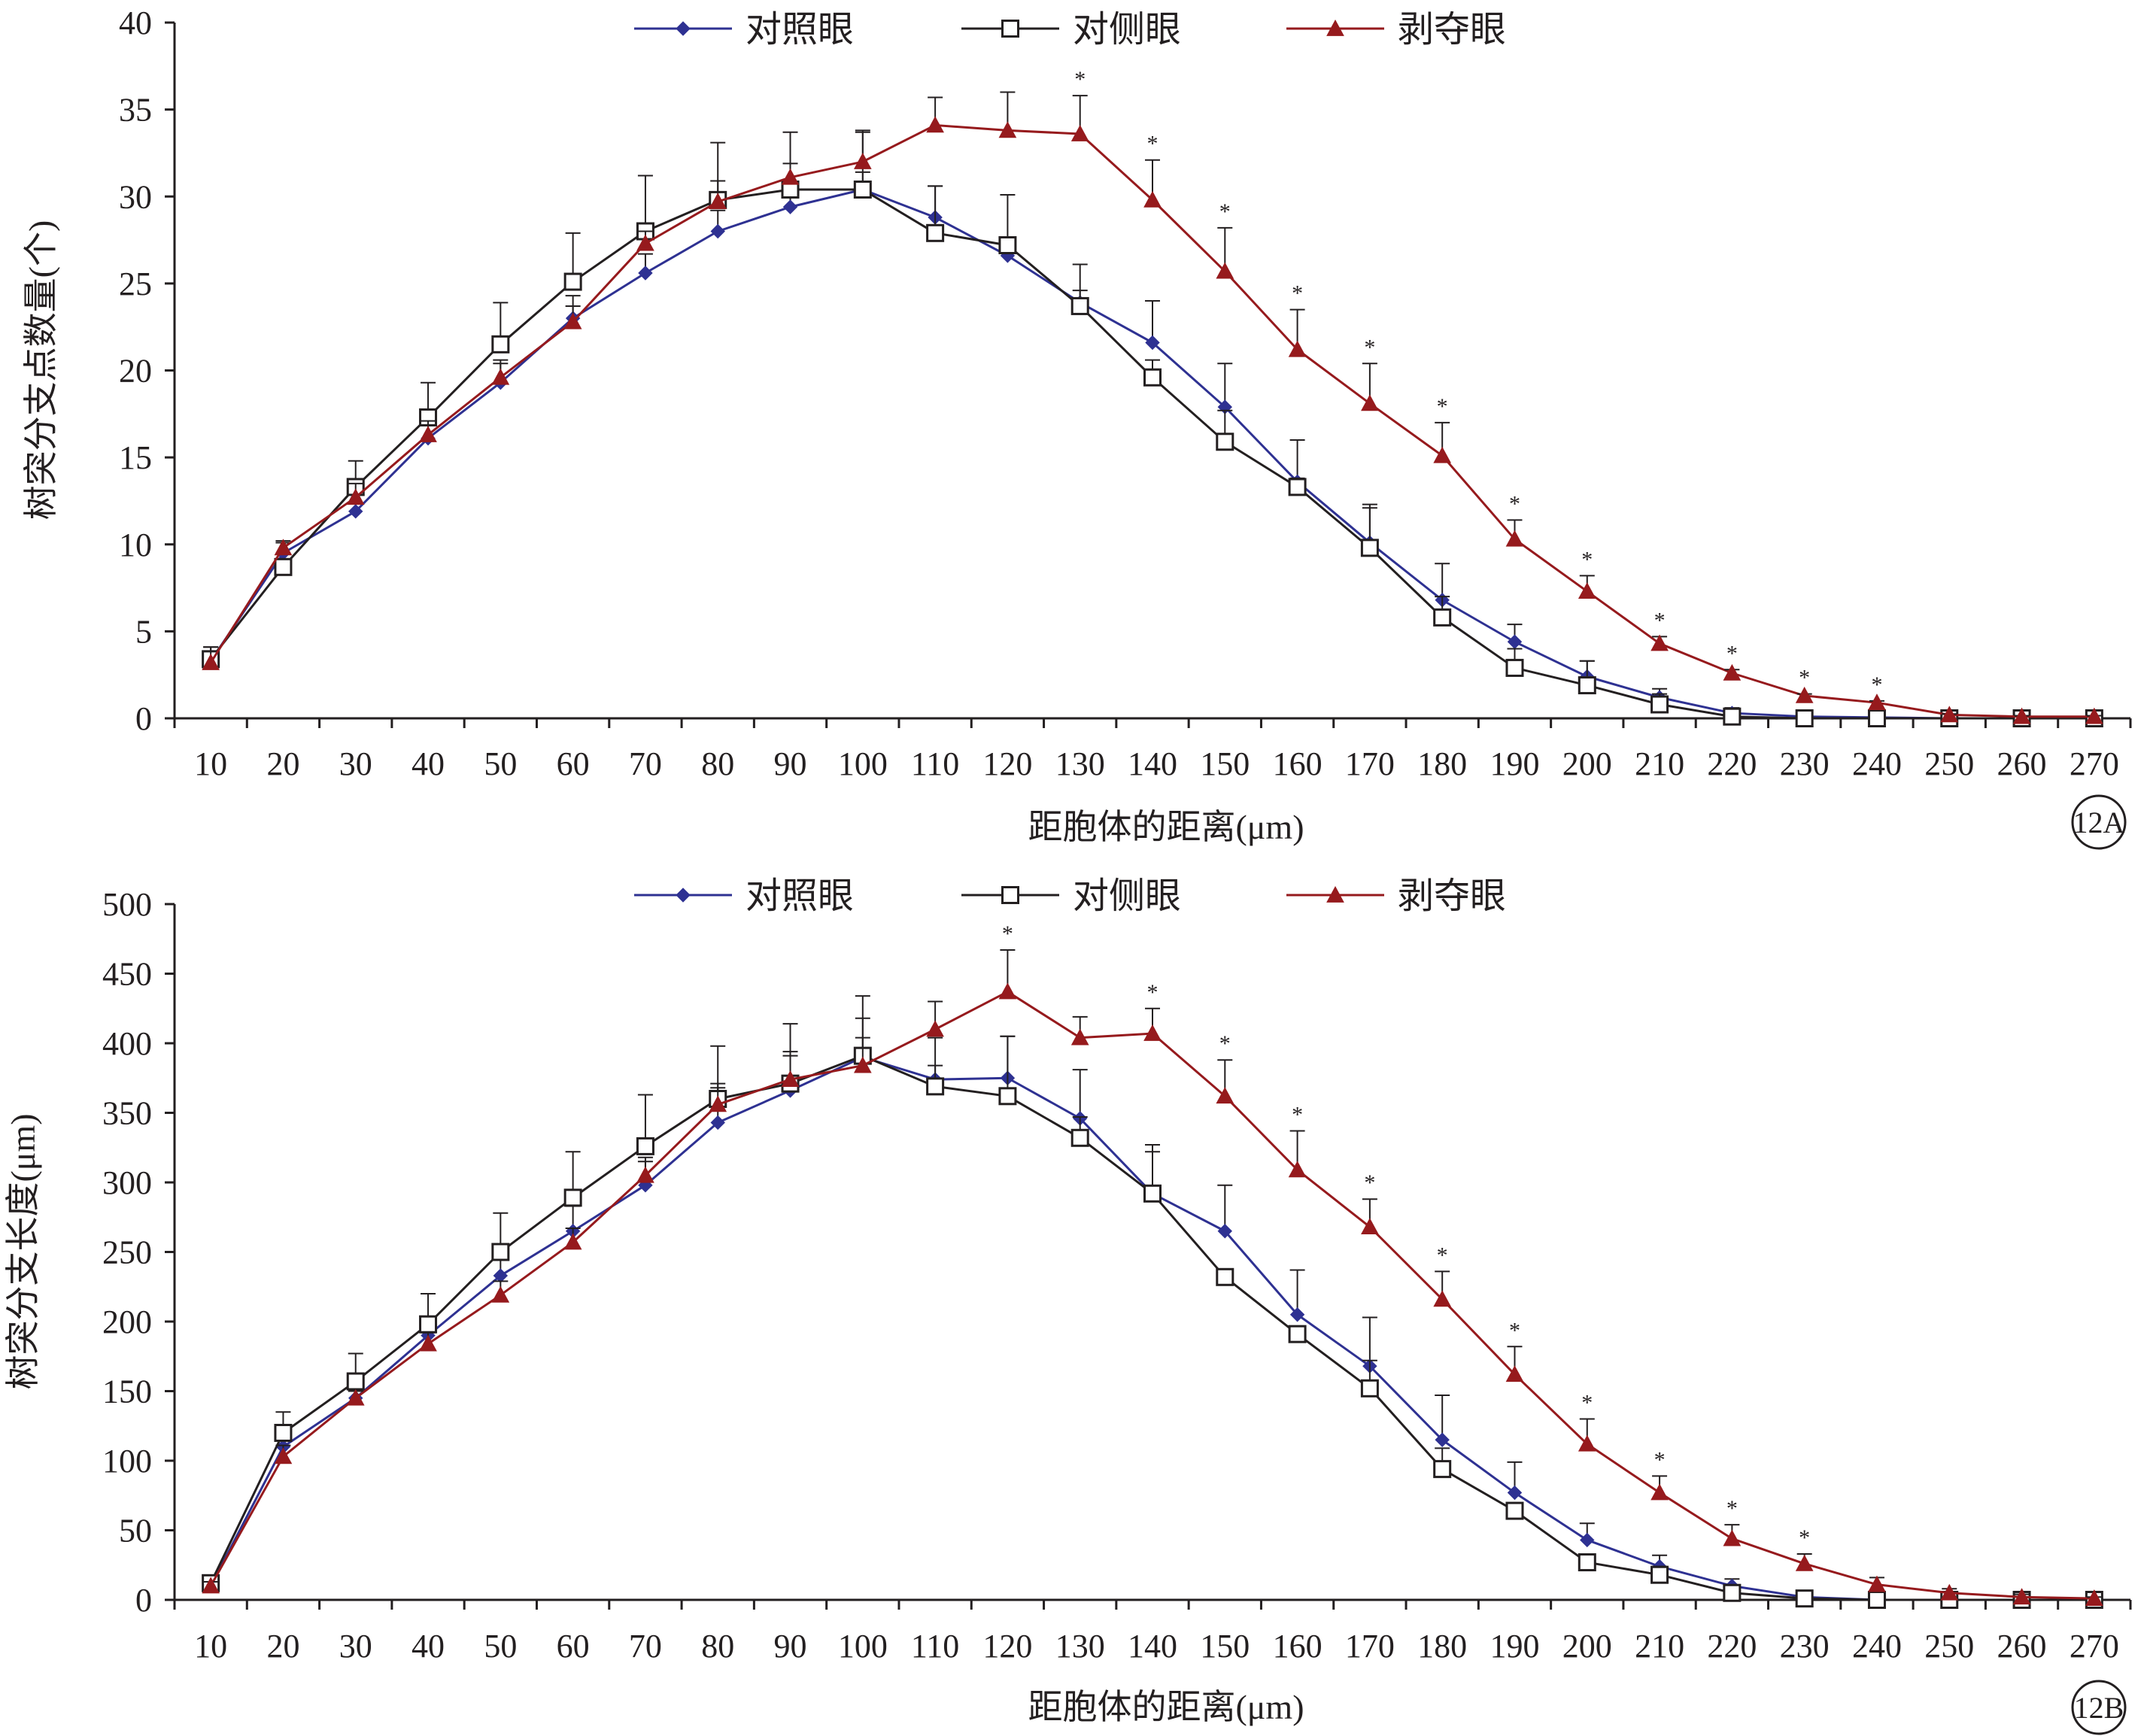  Describe the element at coordinates (1587, 1646) in the screenshot. I see `x-tick-label: 200` at that location.